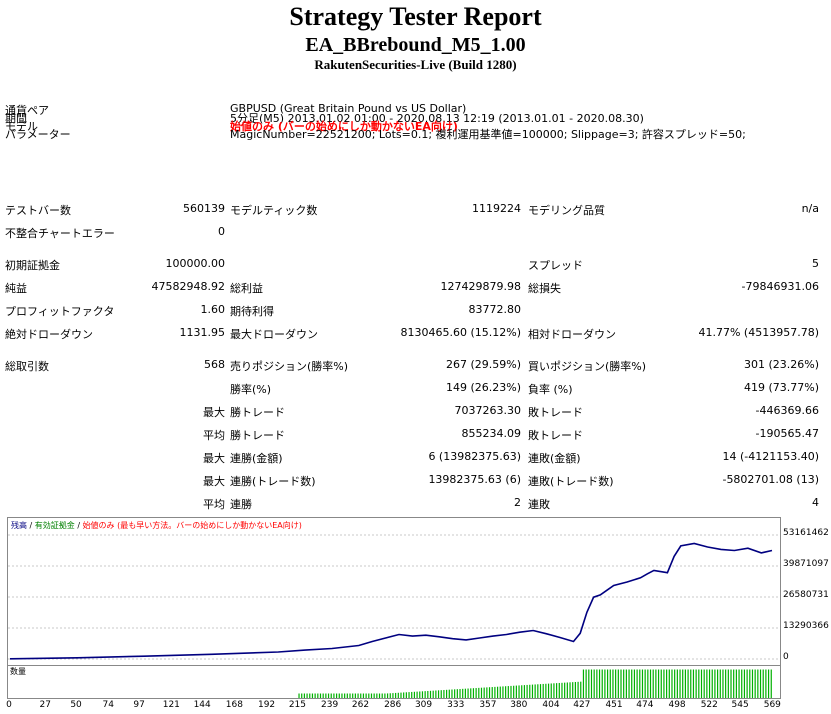 This screenshot has height=714, width=831. What do you see at coordinates (645, 705) in the screenshot?
I see `x-tick-label: 474` at bounding box center [645, 705].